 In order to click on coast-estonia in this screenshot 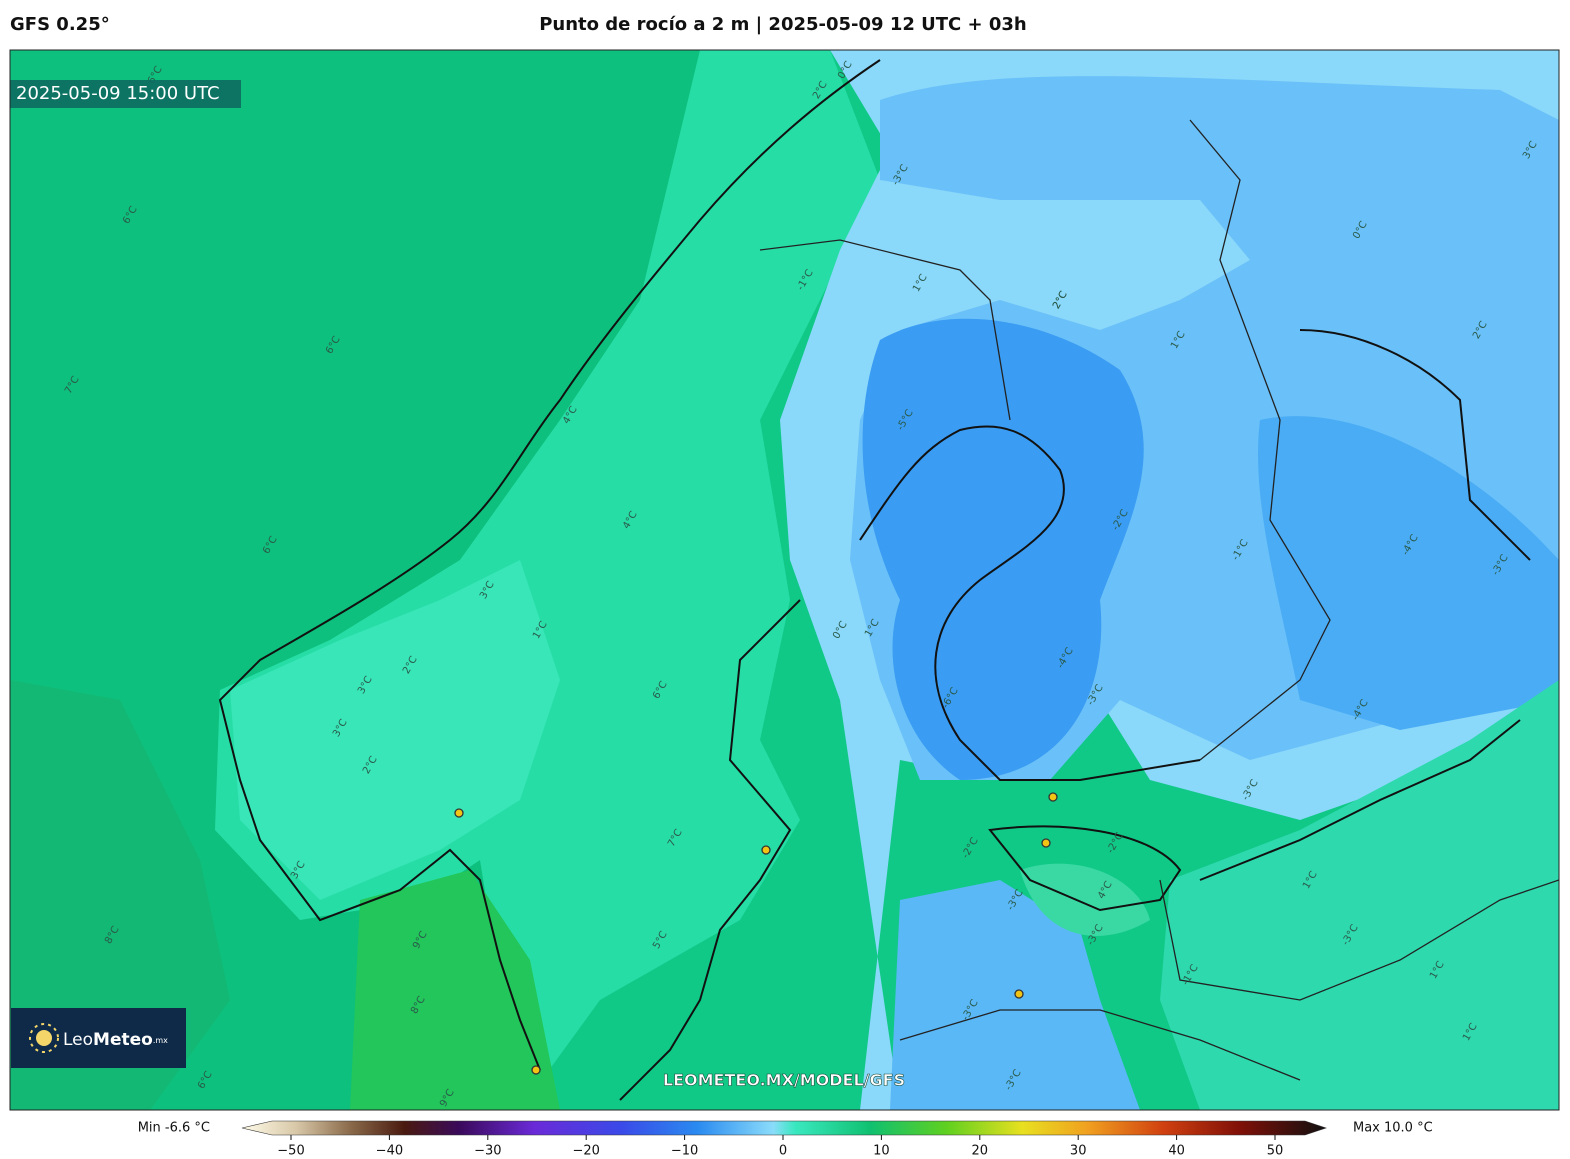, I will do `click(1085, 868)`.